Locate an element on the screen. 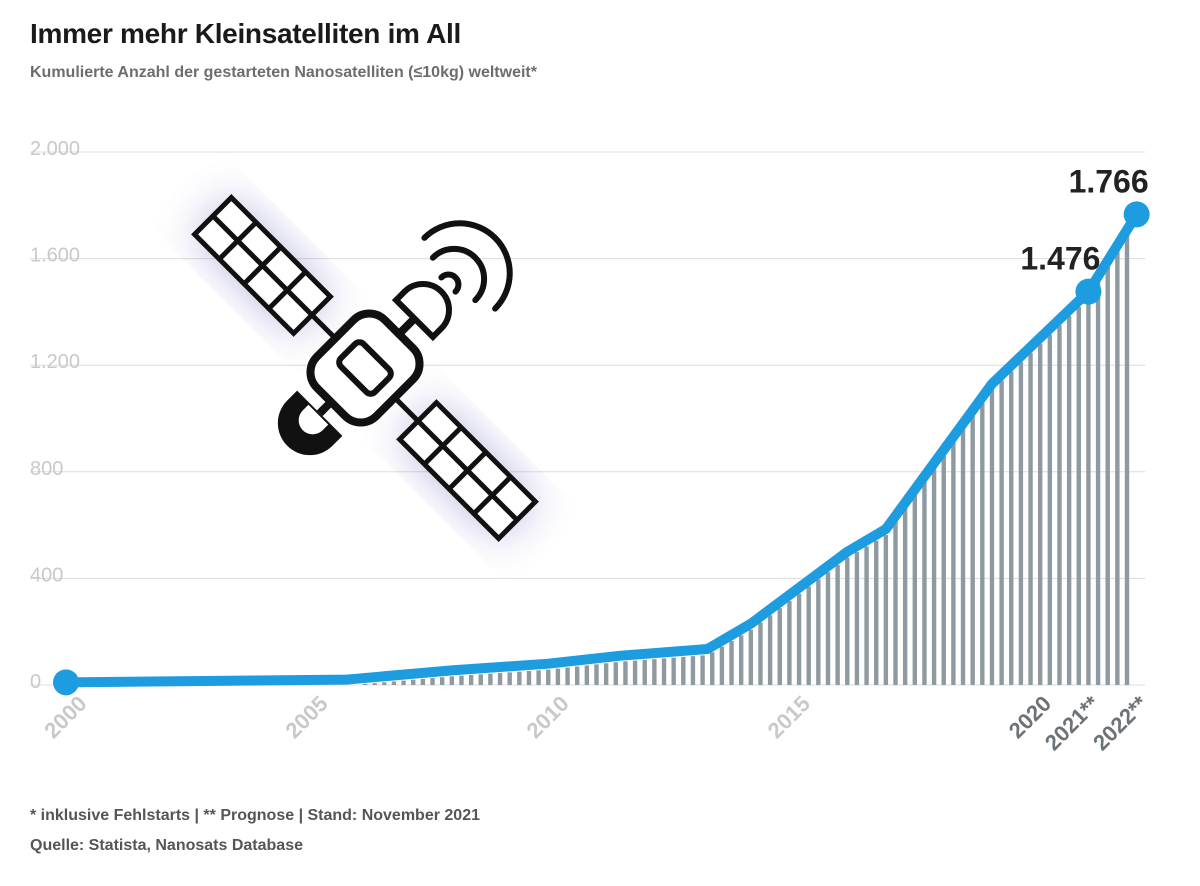 This screenshot has height=886, width=1200. y-axis-tick-labels: 0 400 800 1.200 1.600 2.000 is located at coordinates (55, 415).